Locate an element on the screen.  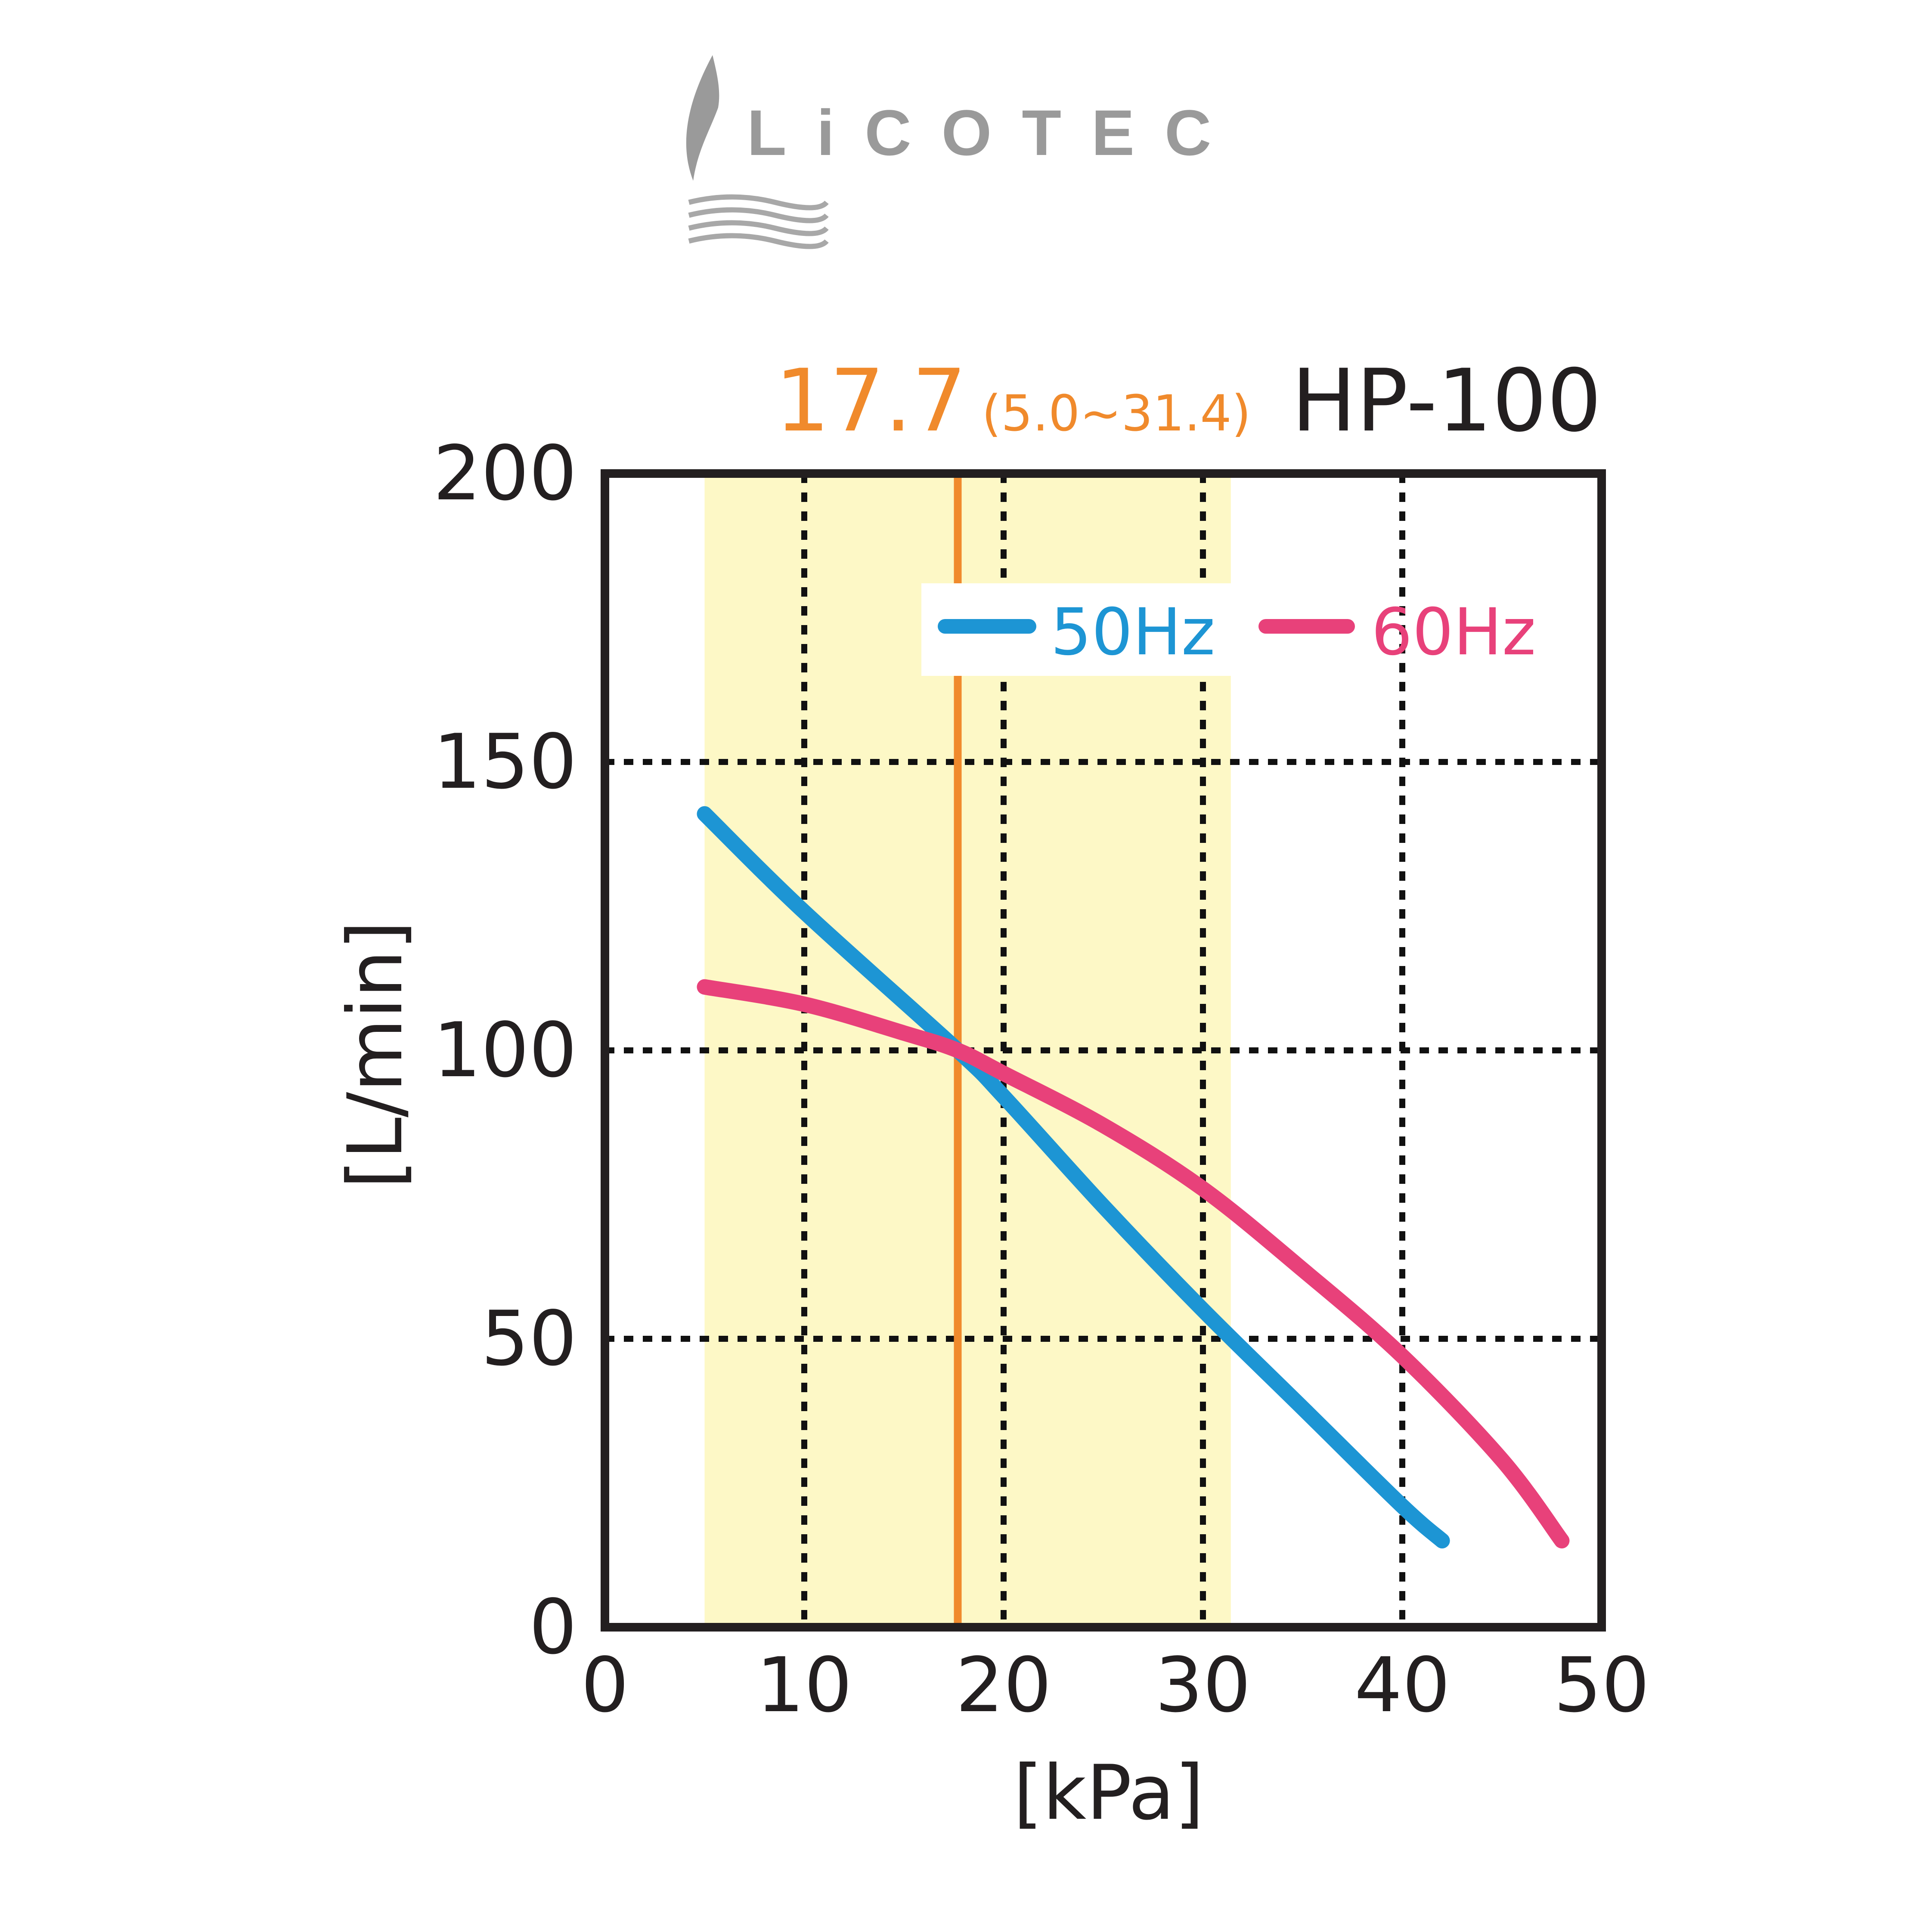
x-axis-label: [kPa] is located at coordinates (1109, 1793).